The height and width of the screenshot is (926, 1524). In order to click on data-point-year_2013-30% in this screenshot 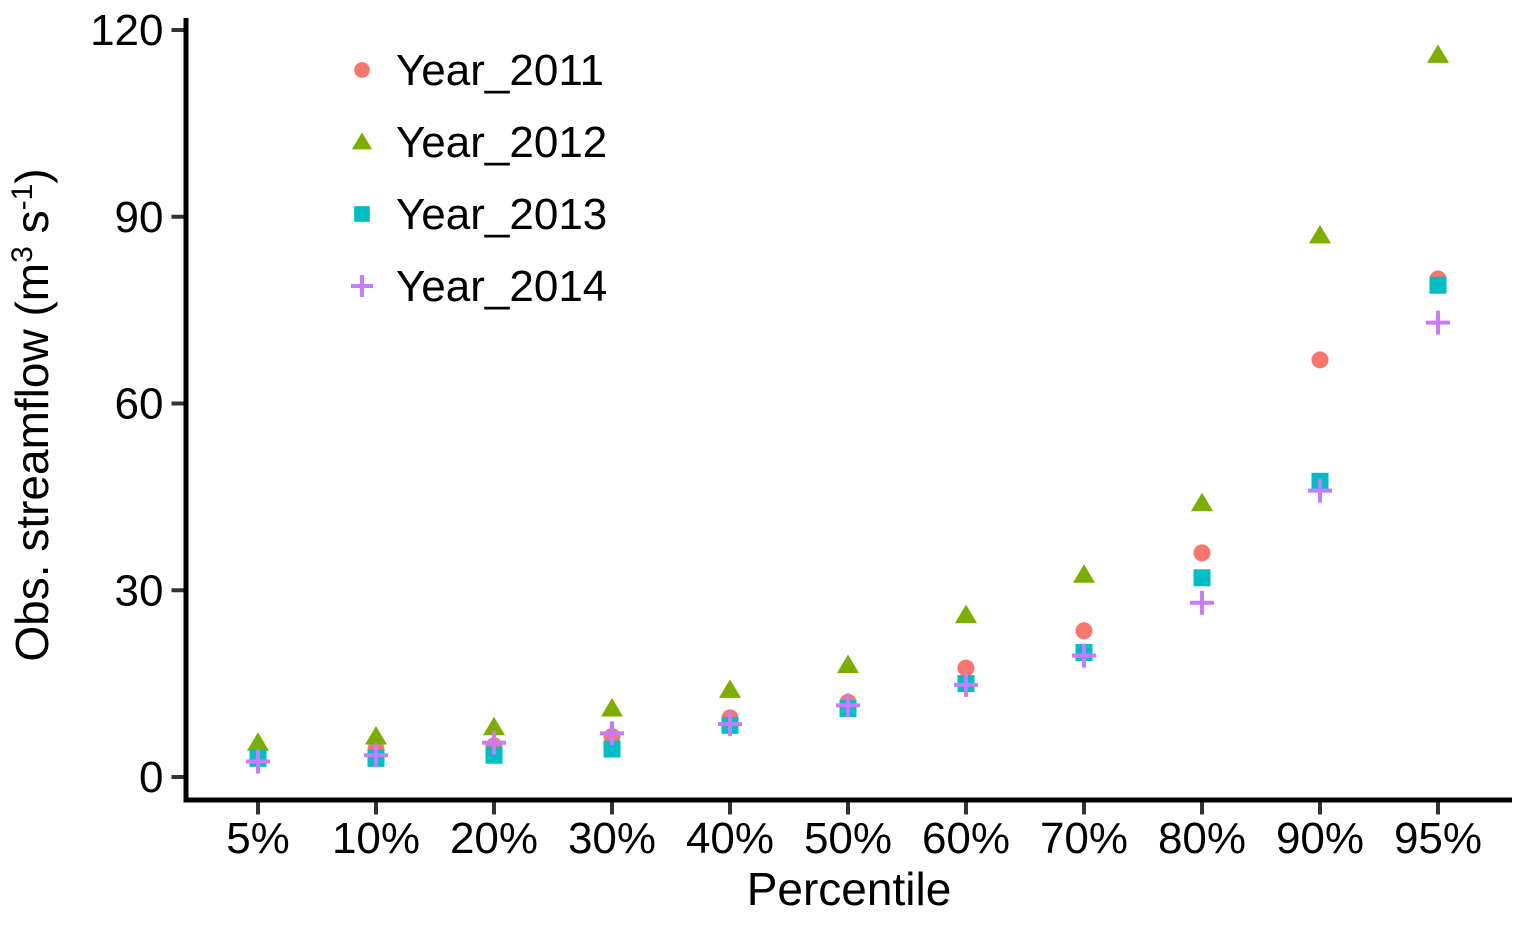, I will do `click(612, 749)`.